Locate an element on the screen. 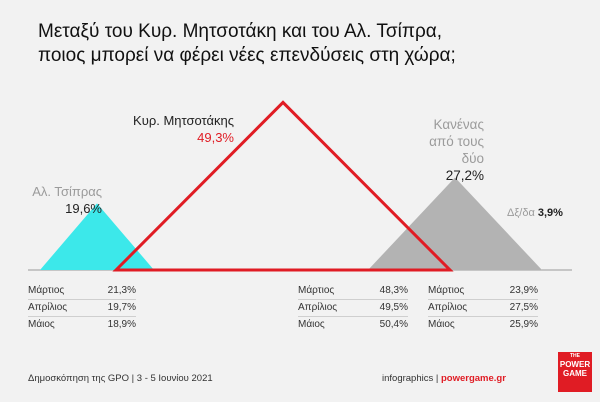  history-value: 48,3% is located at coordinates (393, 290).